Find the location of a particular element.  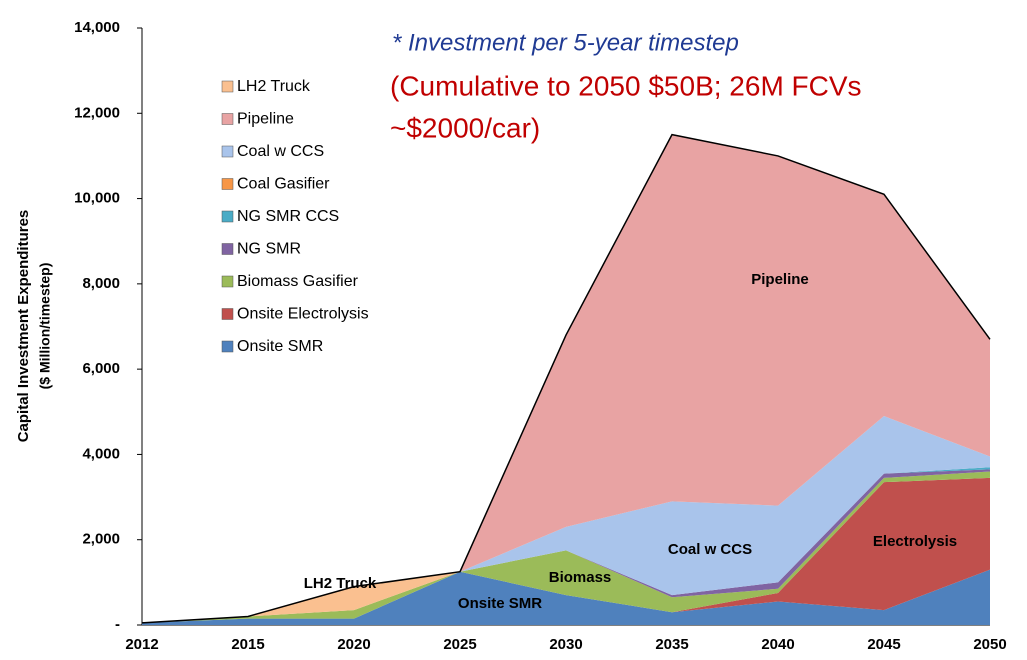

x-tick-label: 2030 is located at coordinates (565, 644).